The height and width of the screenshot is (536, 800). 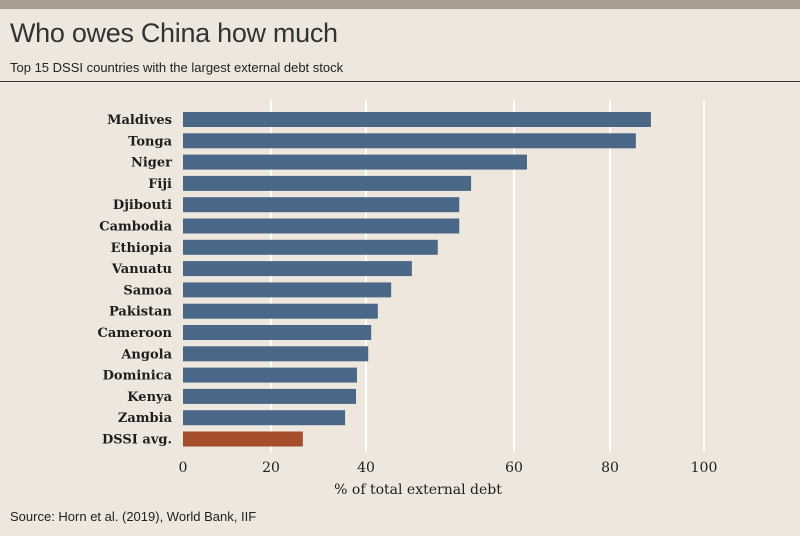 I want to click on x-axis-label: % of total external debt, so click(x=418, y=490).